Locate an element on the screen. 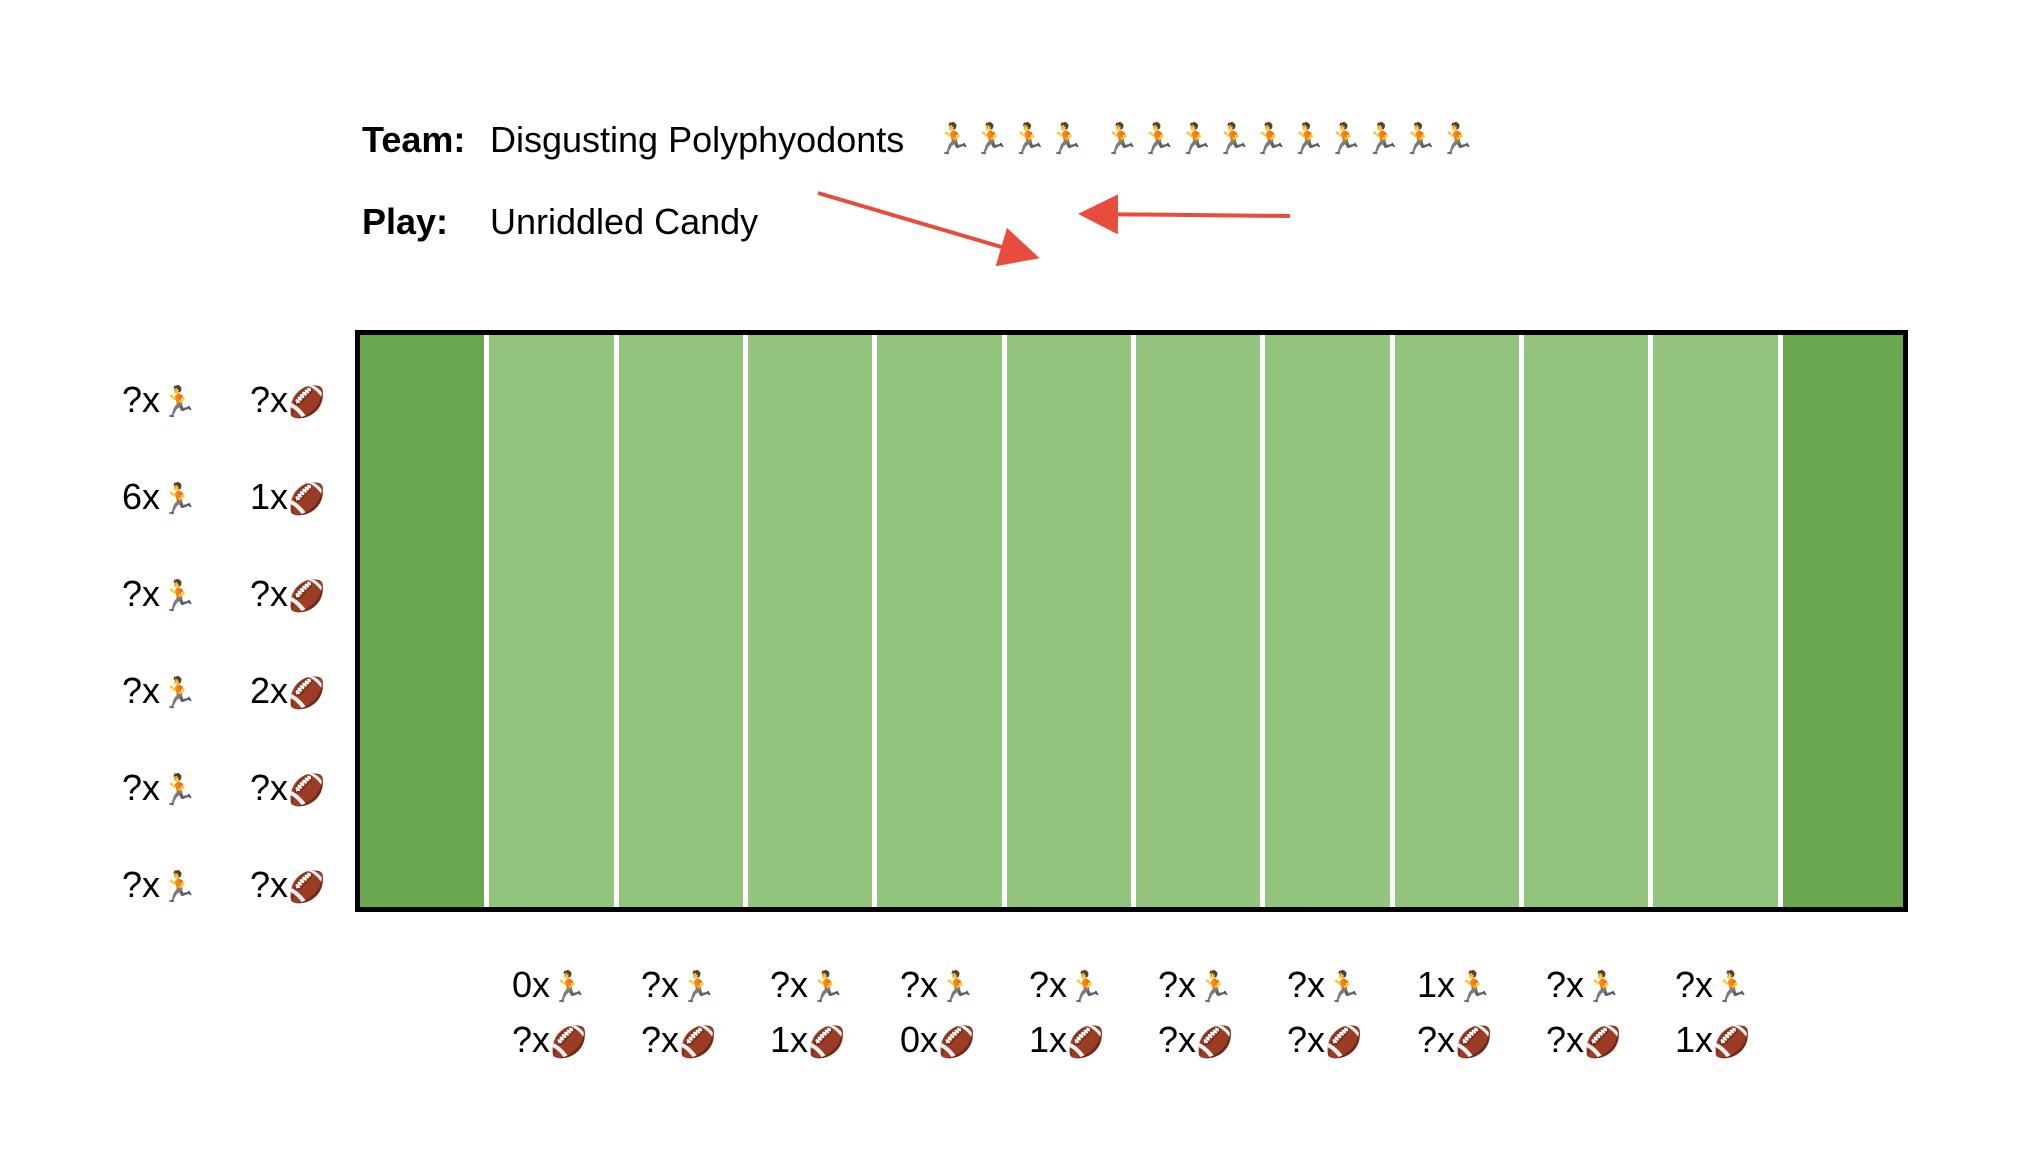 The image size is (2030, 1156). runner-icons-group-1: 🏃🏃🏃🏃 is located at coordinates (1010, 139).